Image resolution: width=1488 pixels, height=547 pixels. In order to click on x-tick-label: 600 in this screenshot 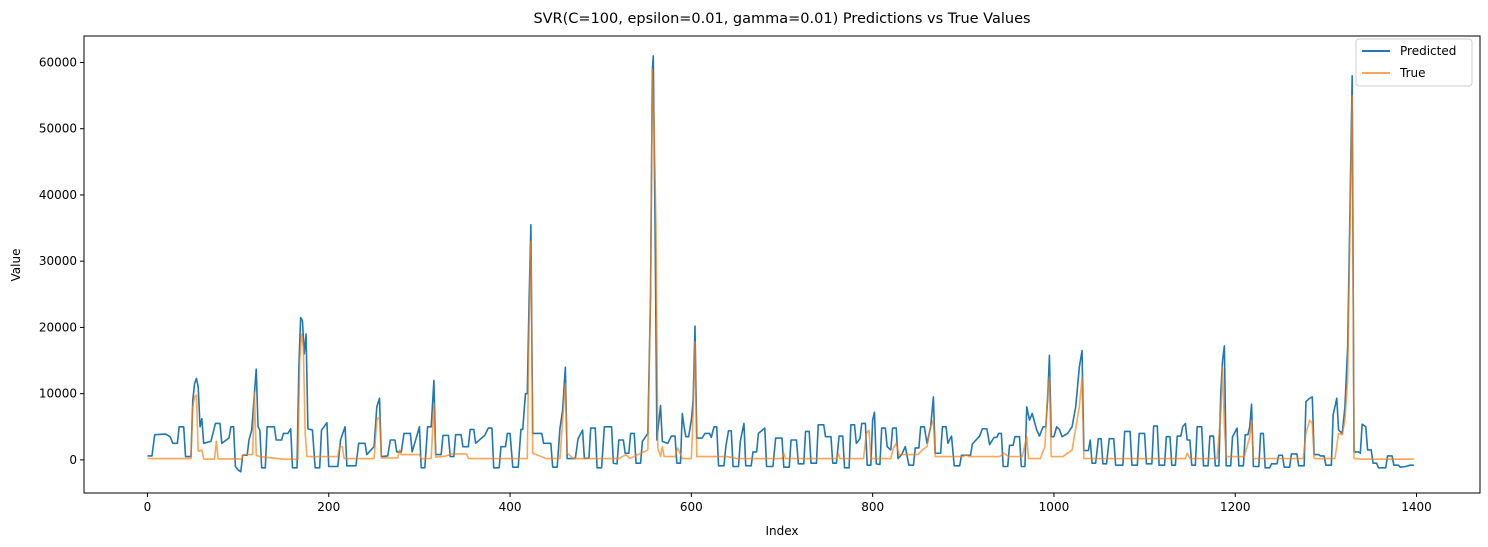, I will do `click(691, 507)`.